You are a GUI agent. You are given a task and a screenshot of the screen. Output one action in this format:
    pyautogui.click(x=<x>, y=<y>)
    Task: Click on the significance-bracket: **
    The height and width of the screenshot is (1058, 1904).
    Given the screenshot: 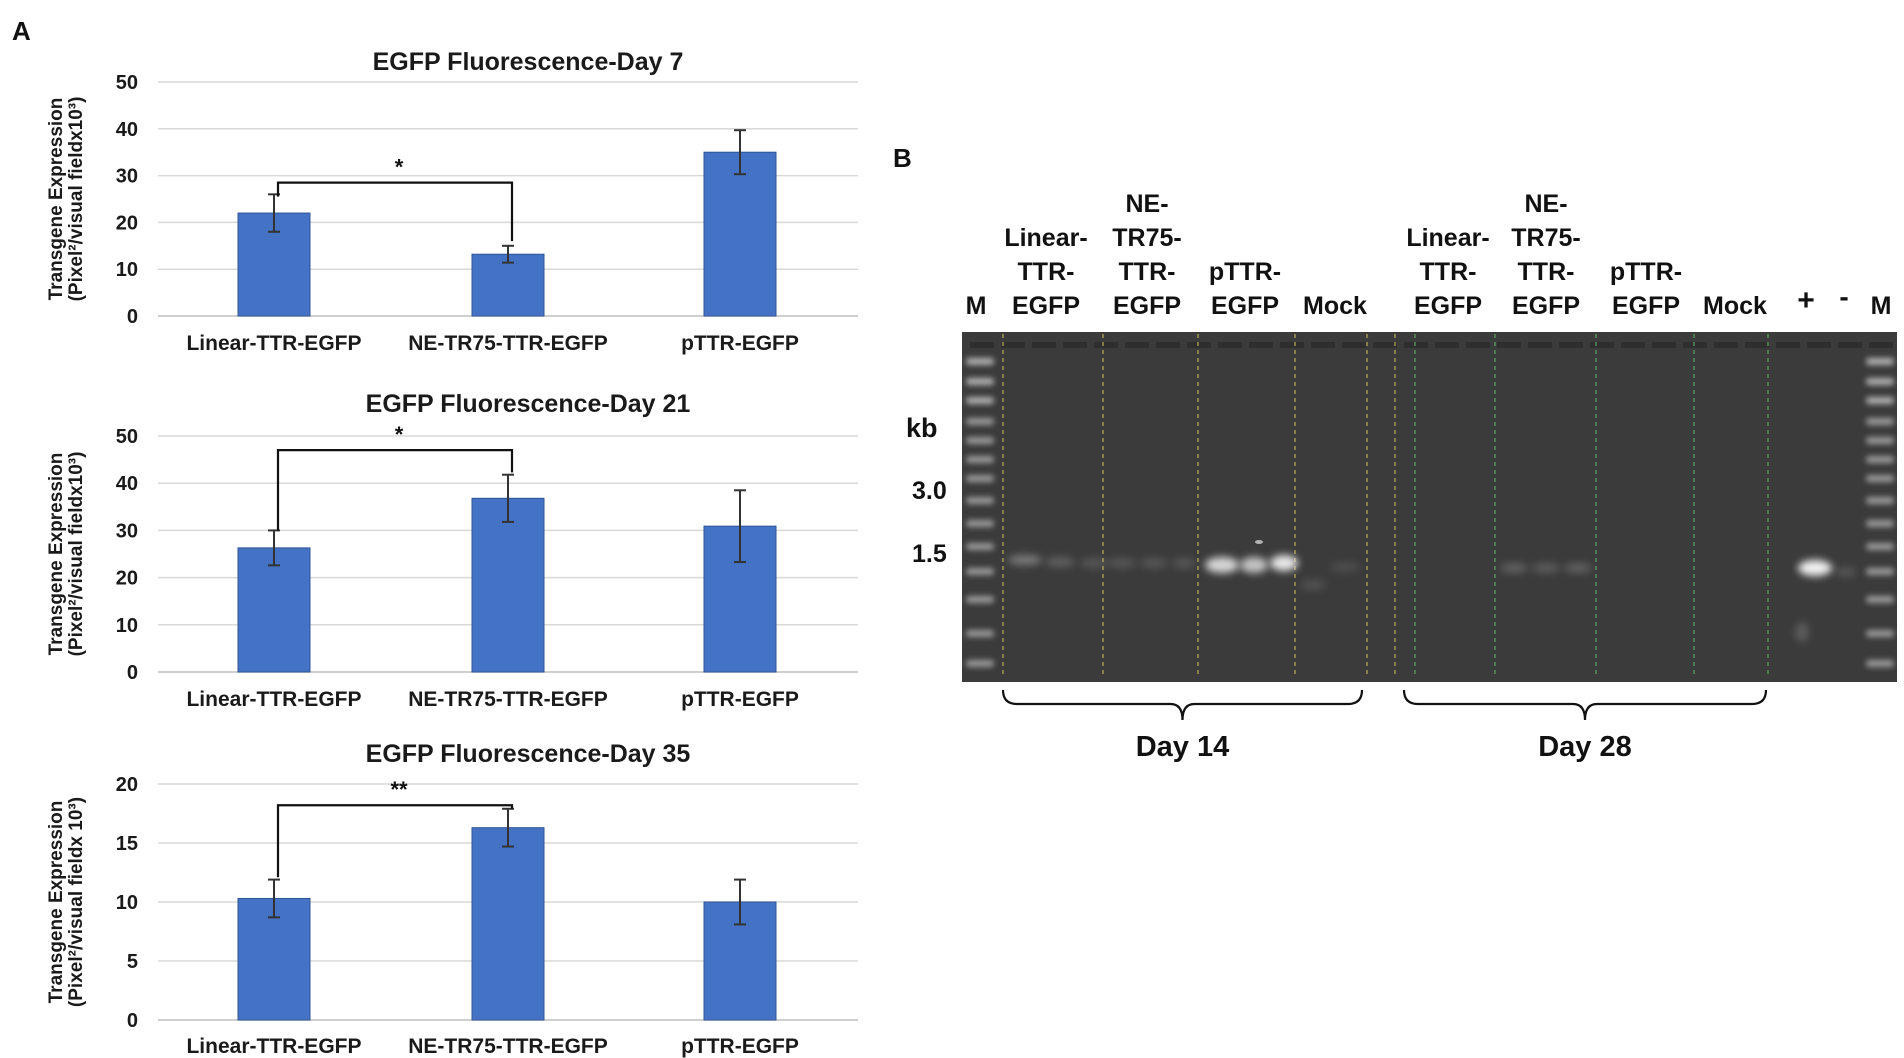 What is the action you would take?
    pyautogui.click(x=395, y=827)
    